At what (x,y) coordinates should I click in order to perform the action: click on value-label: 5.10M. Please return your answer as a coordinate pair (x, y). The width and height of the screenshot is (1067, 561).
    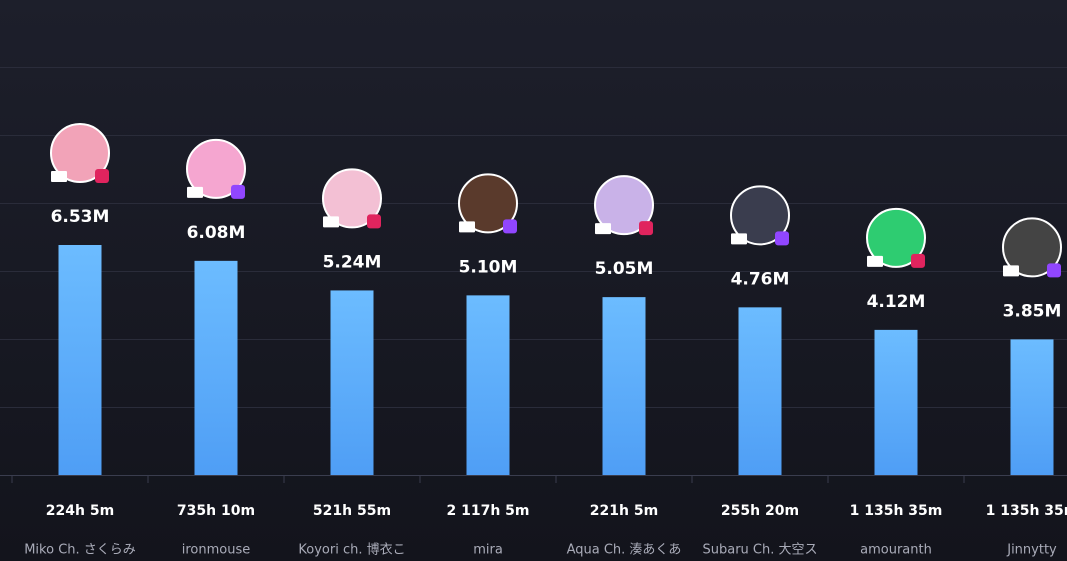
    Looking at the image, I should click on (488, 267).